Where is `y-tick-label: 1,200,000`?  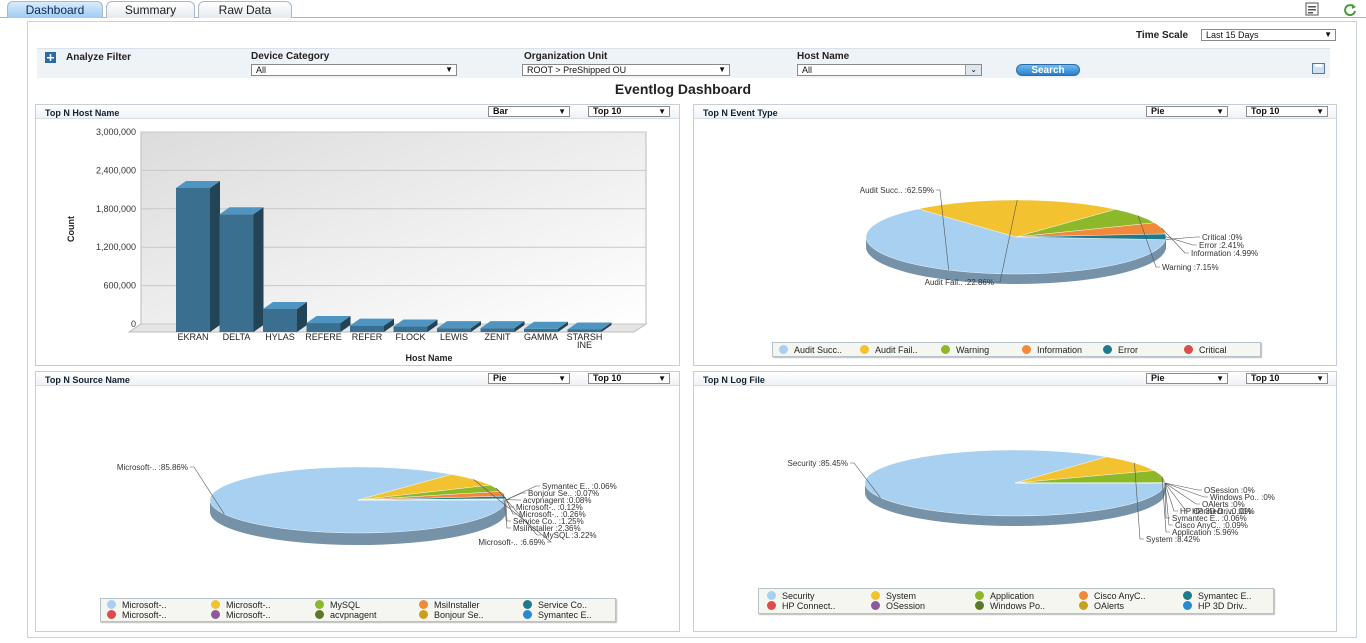
y-tick-label: 1,200,000 is located at coordinates (116, 247).